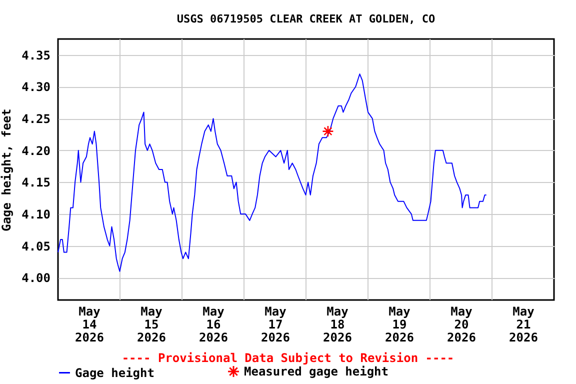 Image resolution: width=576 pixels, height=384 pixels. Describe the element at coordinates (288, 358) in the screenshot. I see `text: ---- Provisional Data Subject to Revision ----` at that location.